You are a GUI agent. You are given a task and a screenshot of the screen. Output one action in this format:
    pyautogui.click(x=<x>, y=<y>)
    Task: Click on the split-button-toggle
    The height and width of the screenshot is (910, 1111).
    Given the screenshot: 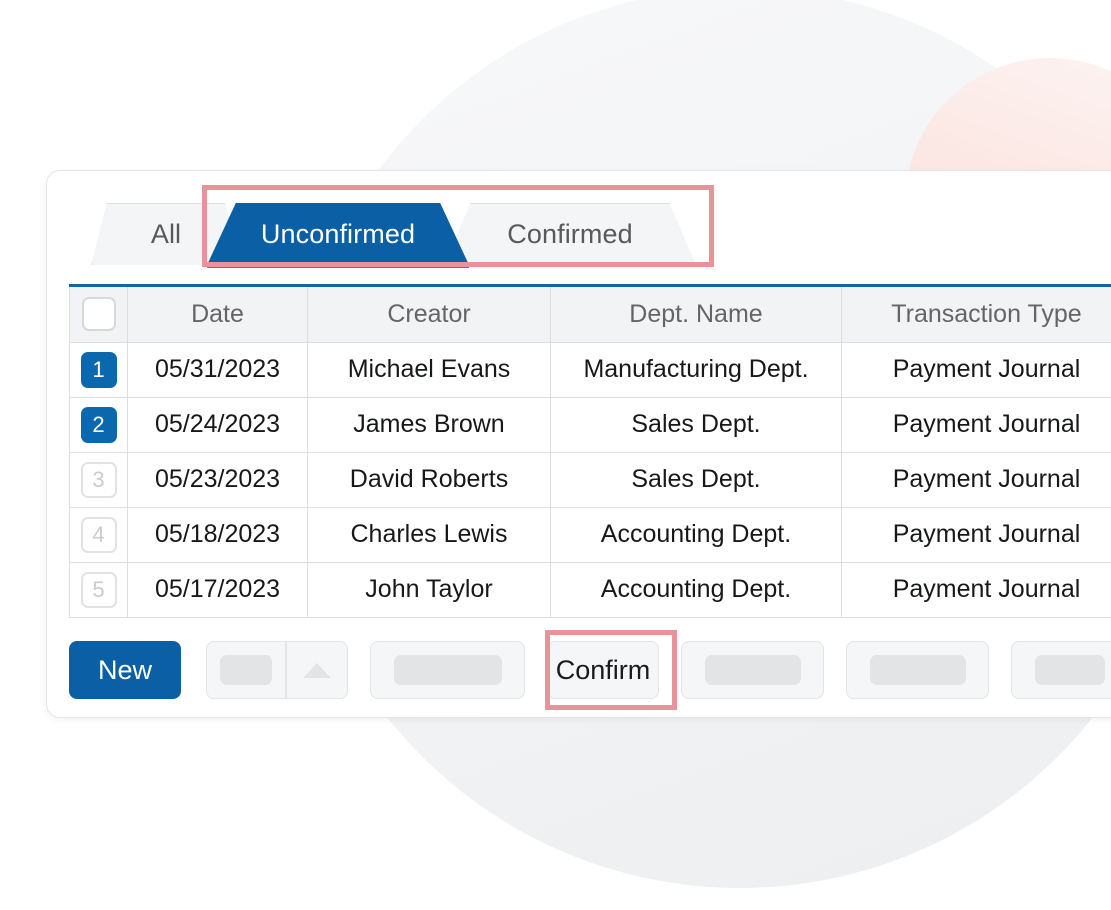 What is the action you would take?
    pyautogui.click(x=317, y=670)
    